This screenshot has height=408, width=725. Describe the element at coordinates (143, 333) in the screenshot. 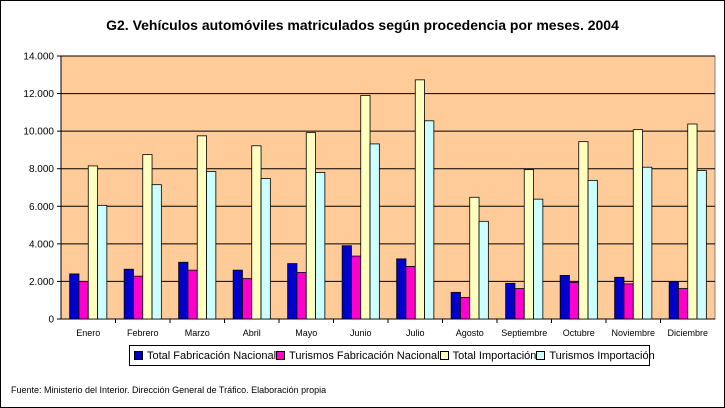

I see `x-tick-label: Febrero` at that location.